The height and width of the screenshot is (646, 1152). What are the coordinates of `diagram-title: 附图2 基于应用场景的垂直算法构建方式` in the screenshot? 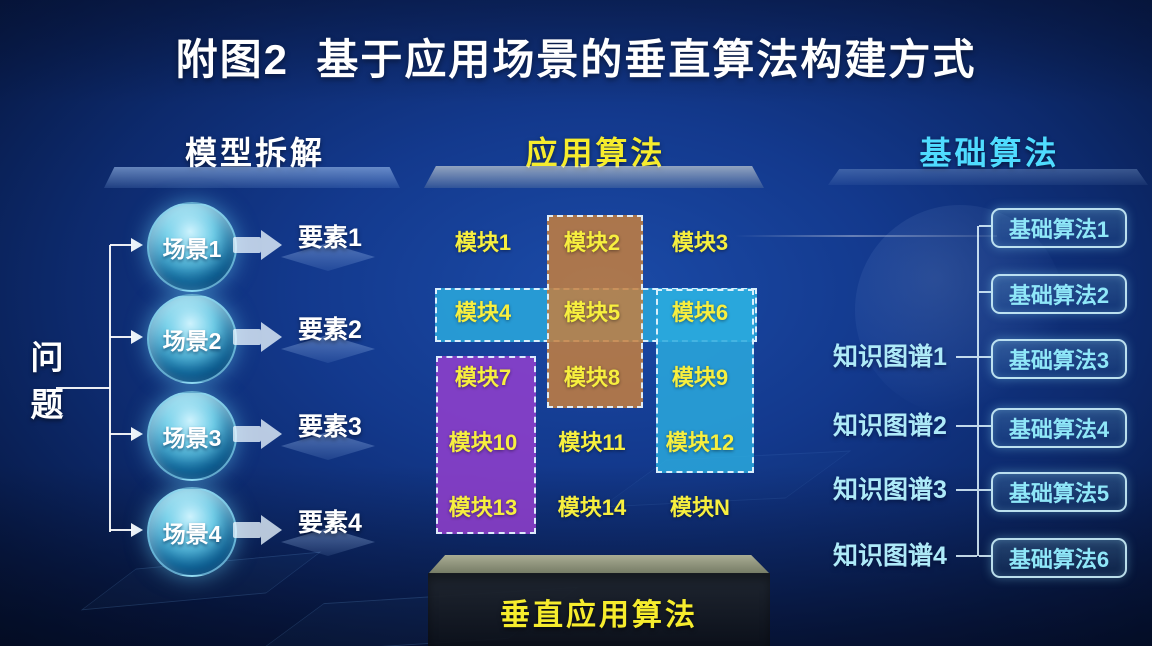 It's located at (576, 59).